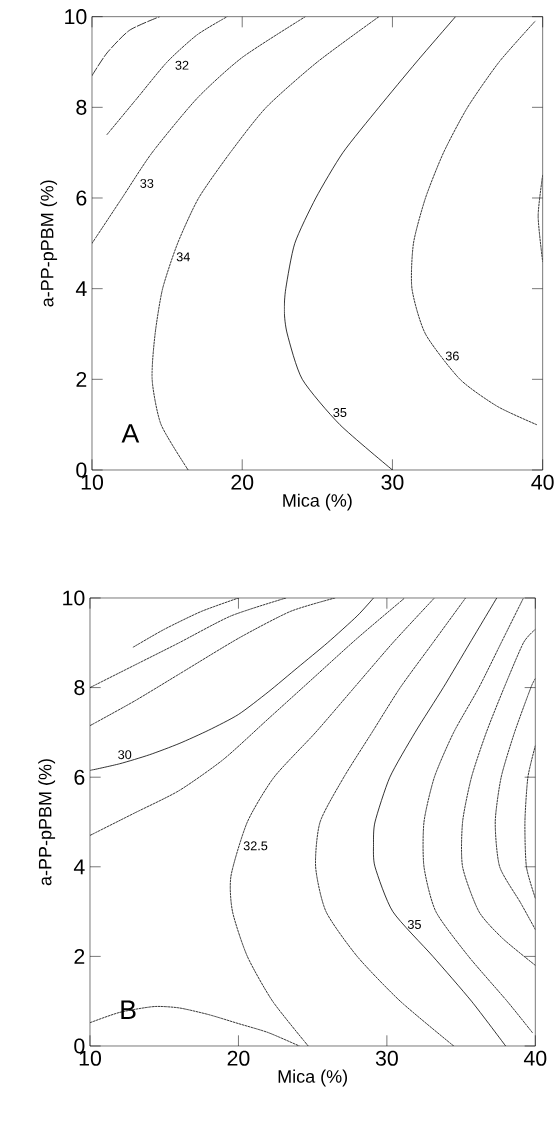 The width and height of the screenshot is (560, 1128). What do you see at coordinates (147, 183) in the screenshot?
I see `series-label: 33` at bounding box center [147, 183].